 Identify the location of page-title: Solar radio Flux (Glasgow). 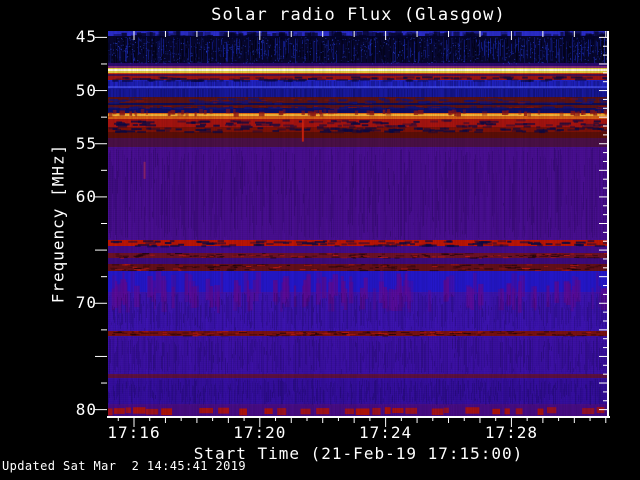
(358, 15).